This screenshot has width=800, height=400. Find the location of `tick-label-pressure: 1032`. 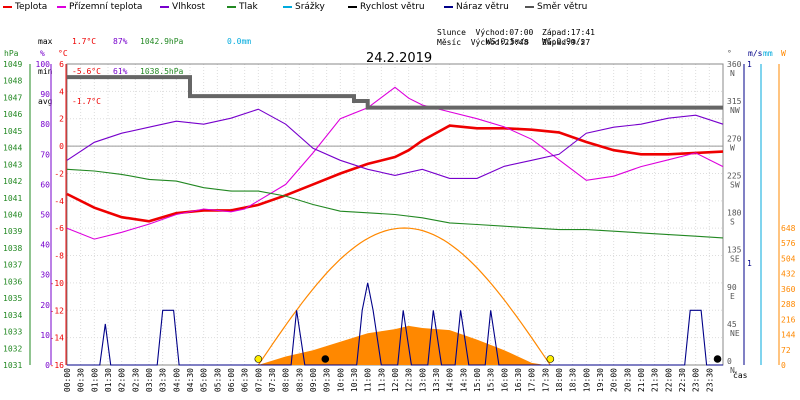

tick-label-pressure: 1032 is located at coordinates (12, 348).